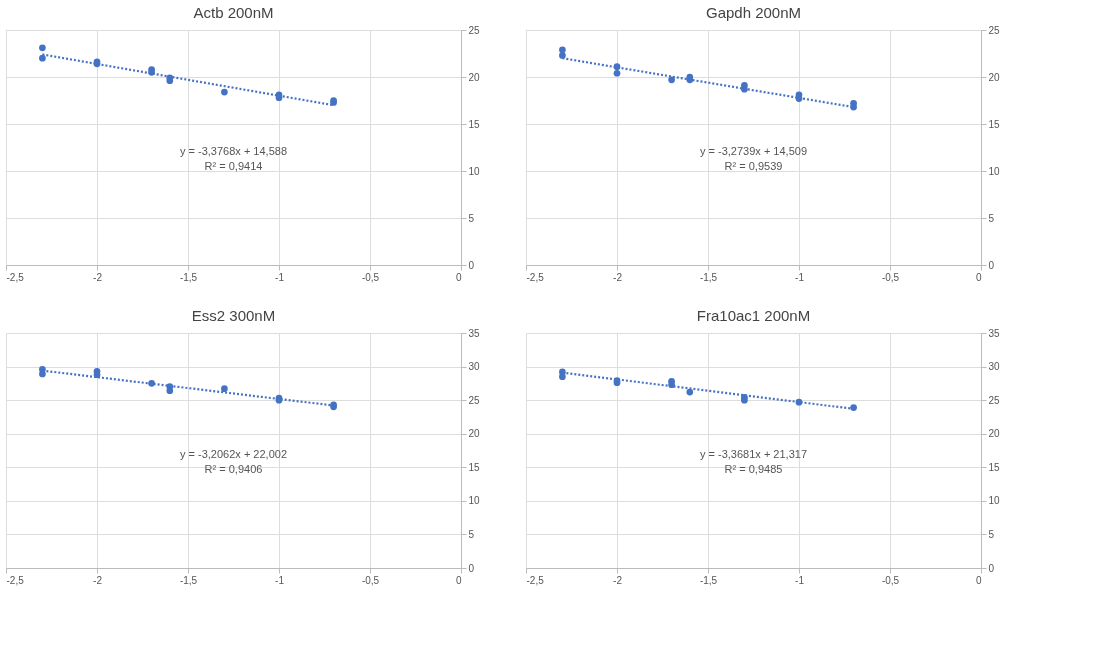 Image resolution: width=1103 pixels, height=662 pixels. Describe the element at coordinates (233, 469) in the screenshot. I see `annotation: R² = 0,9406` at that location.